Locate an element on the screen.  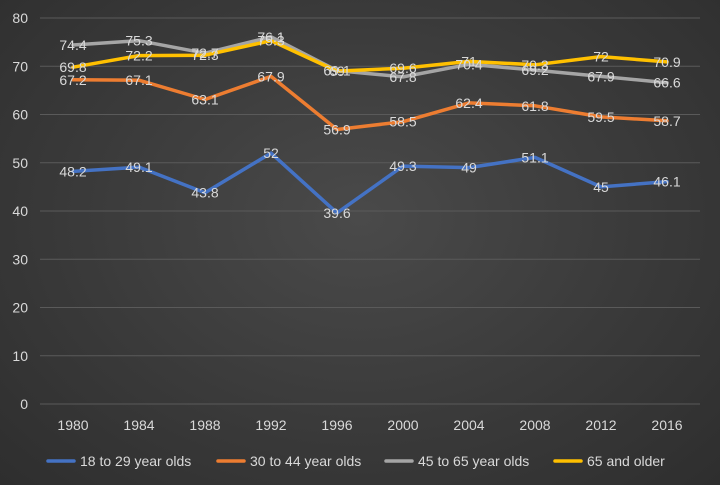
data-label: 58.5 is located at coordinates (402, 122).